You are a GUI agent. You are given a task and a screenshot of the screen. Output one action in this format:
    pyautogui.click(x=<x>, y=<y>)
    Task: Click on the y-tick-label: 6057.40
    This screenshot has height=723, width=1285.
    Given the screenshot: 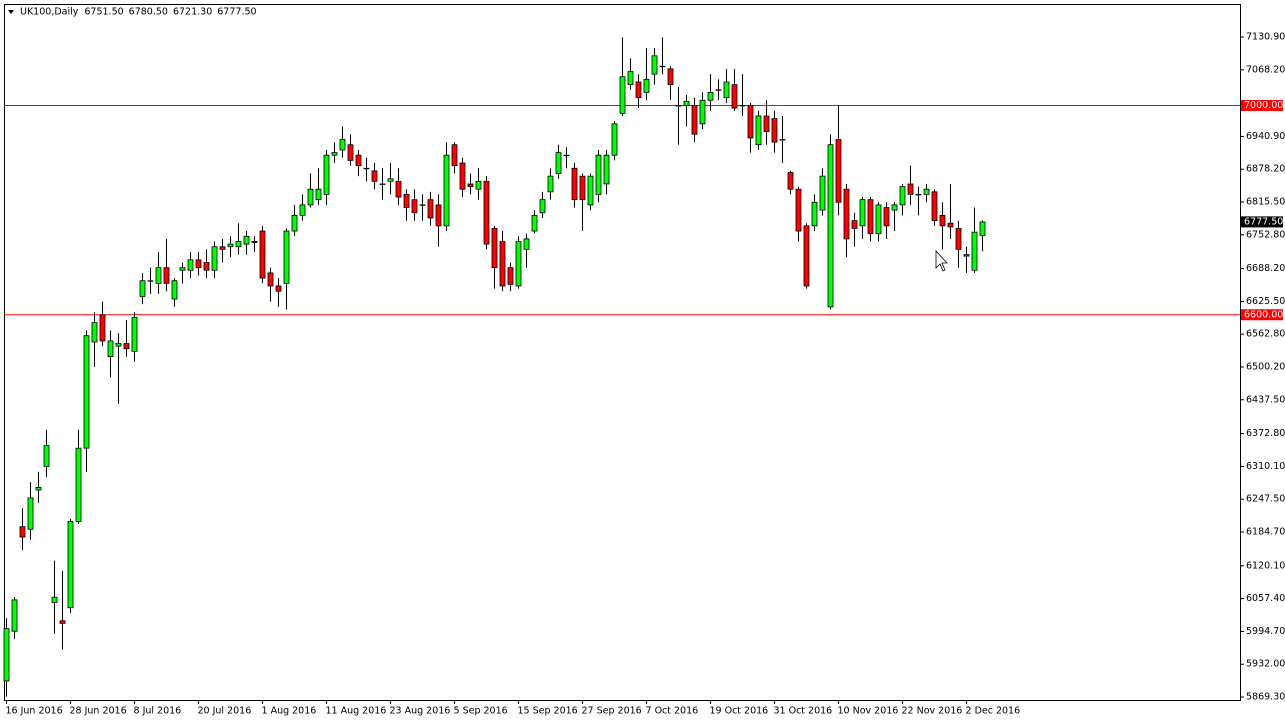 What is the action you would take?
    pyautogui.click(x=1265, y=598)
    